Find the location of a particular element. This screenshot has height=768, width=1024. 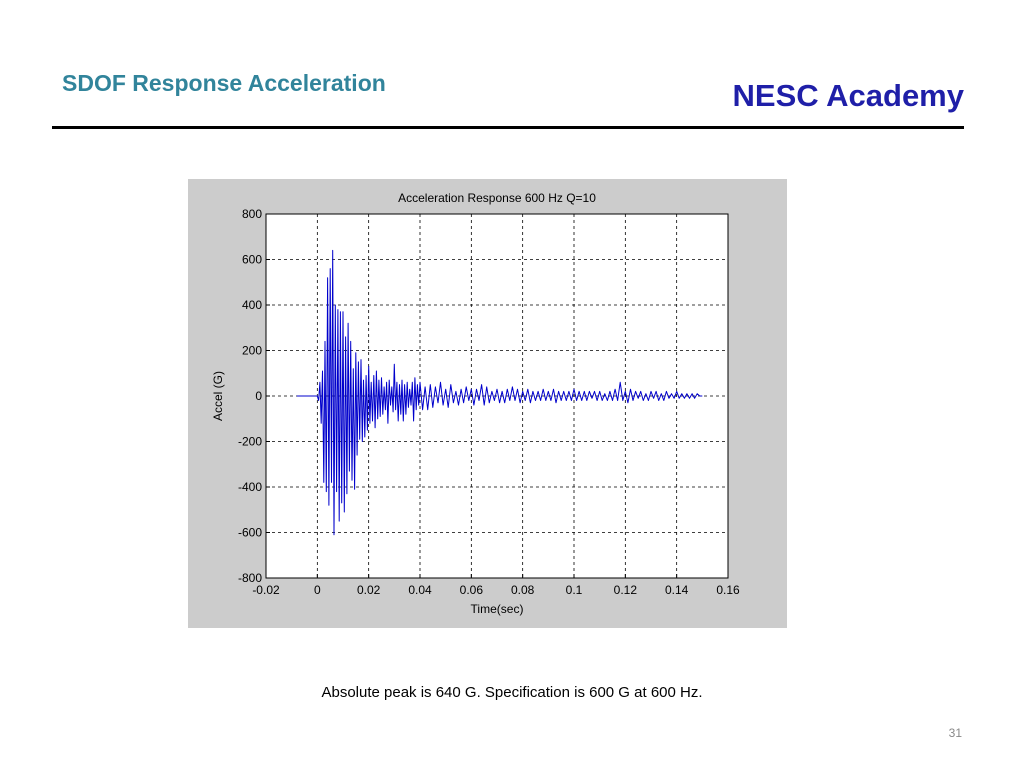

series-line is located at coordinates (499, 392).